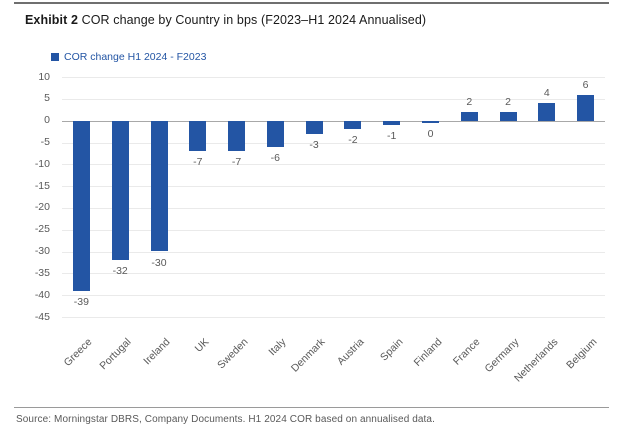 Image resolution: width=624 pixels, height=436 pixels. What do you see at coordinates (45, 142) in the screenshot?
I see `y-axis-tick-label: -5` at bounding box center [45, 142].